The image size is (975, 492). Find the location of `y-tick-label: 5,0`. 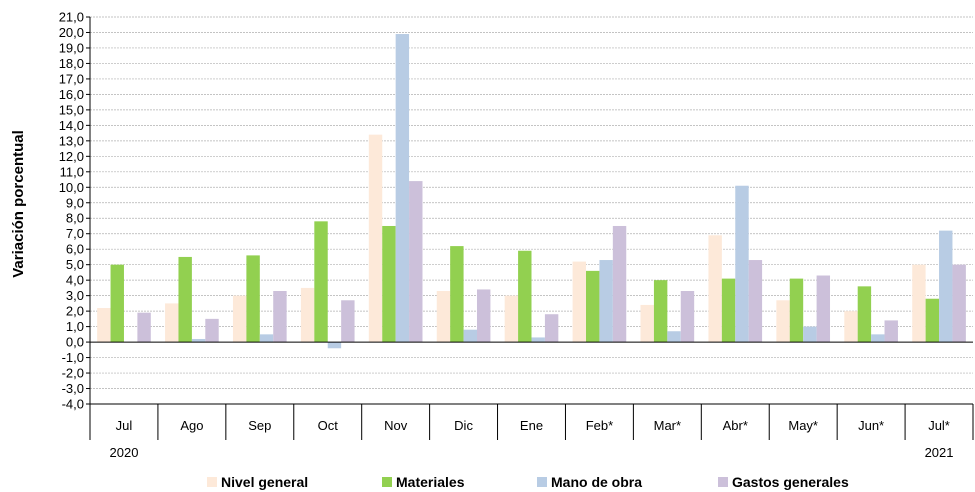

y-tick-label: 5,0 is located at coordinates (75, 264).